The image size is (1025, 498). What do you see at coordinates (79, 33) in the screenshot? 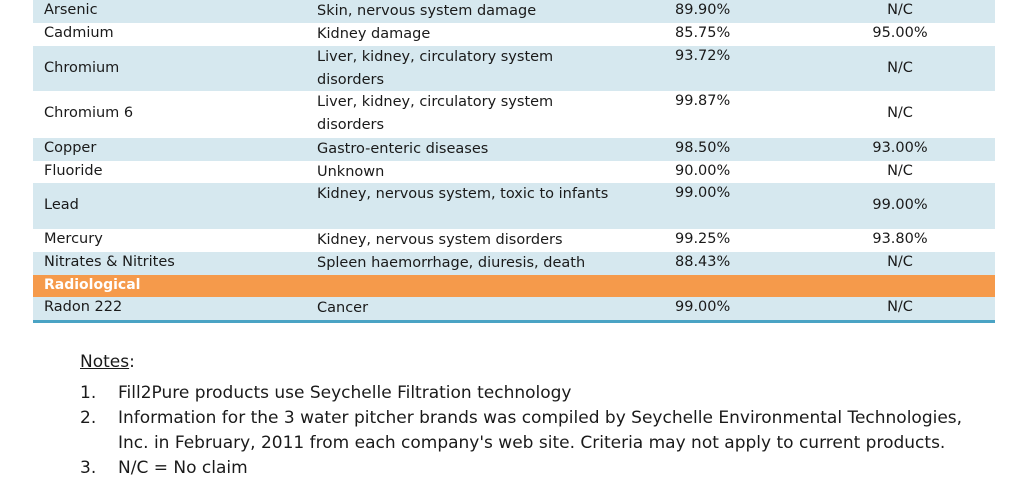
I see `contaminant-name: Cadmium` at bounding box center [79, 33].